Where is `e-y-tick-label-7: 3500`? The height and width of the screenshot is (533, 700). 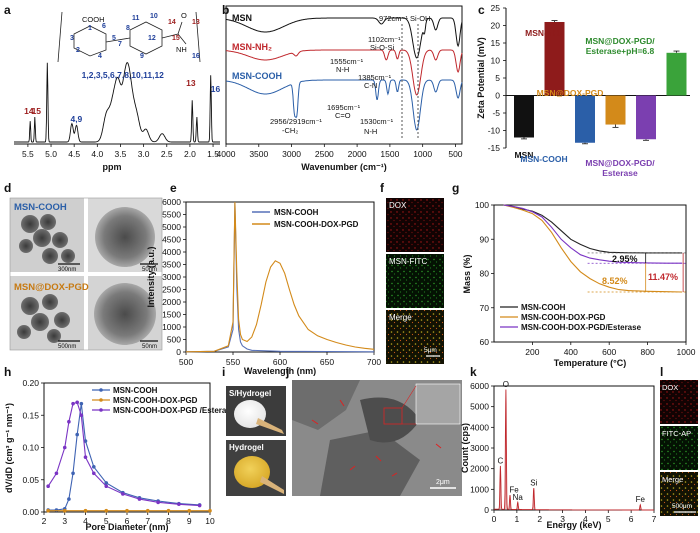
e-y-tick-label-7: 3500 is located at coordinates (171, 265).